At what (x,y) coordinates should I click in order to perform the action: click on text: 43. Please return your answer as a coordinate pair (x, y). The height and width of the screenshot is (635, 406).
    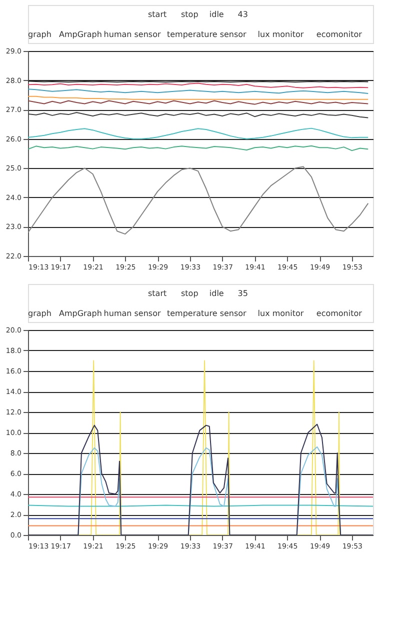
    Looking at the image, I should click on (243, 14).